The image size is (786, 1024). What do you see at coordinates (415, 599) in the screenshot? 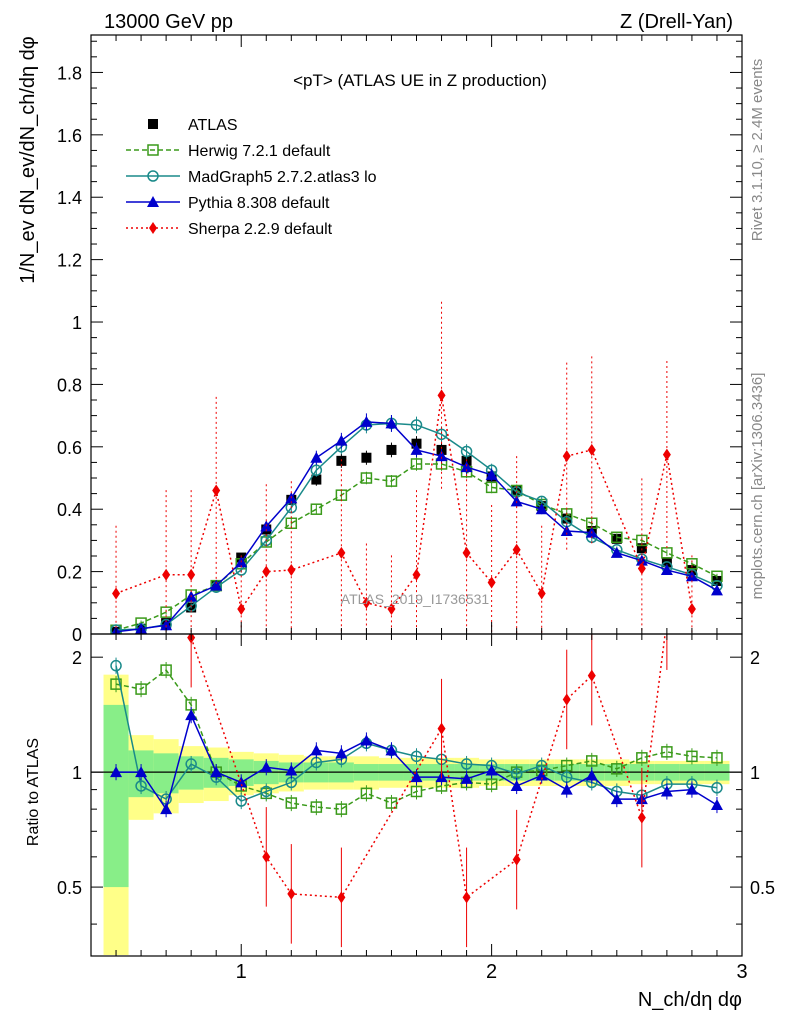
I see `watermark: ATLAS_2019_I1736531` at bounding box center [415, 599].